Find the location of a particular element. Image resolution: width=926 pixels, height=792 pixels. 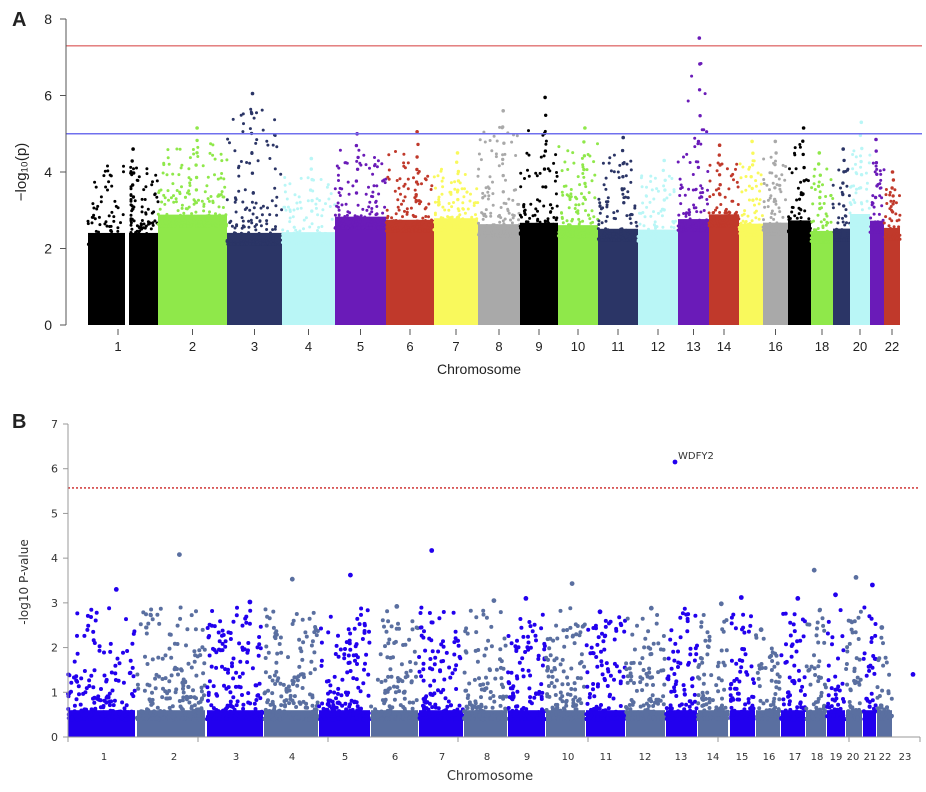

chromosome-12-points is located at coordinates (657, 241).